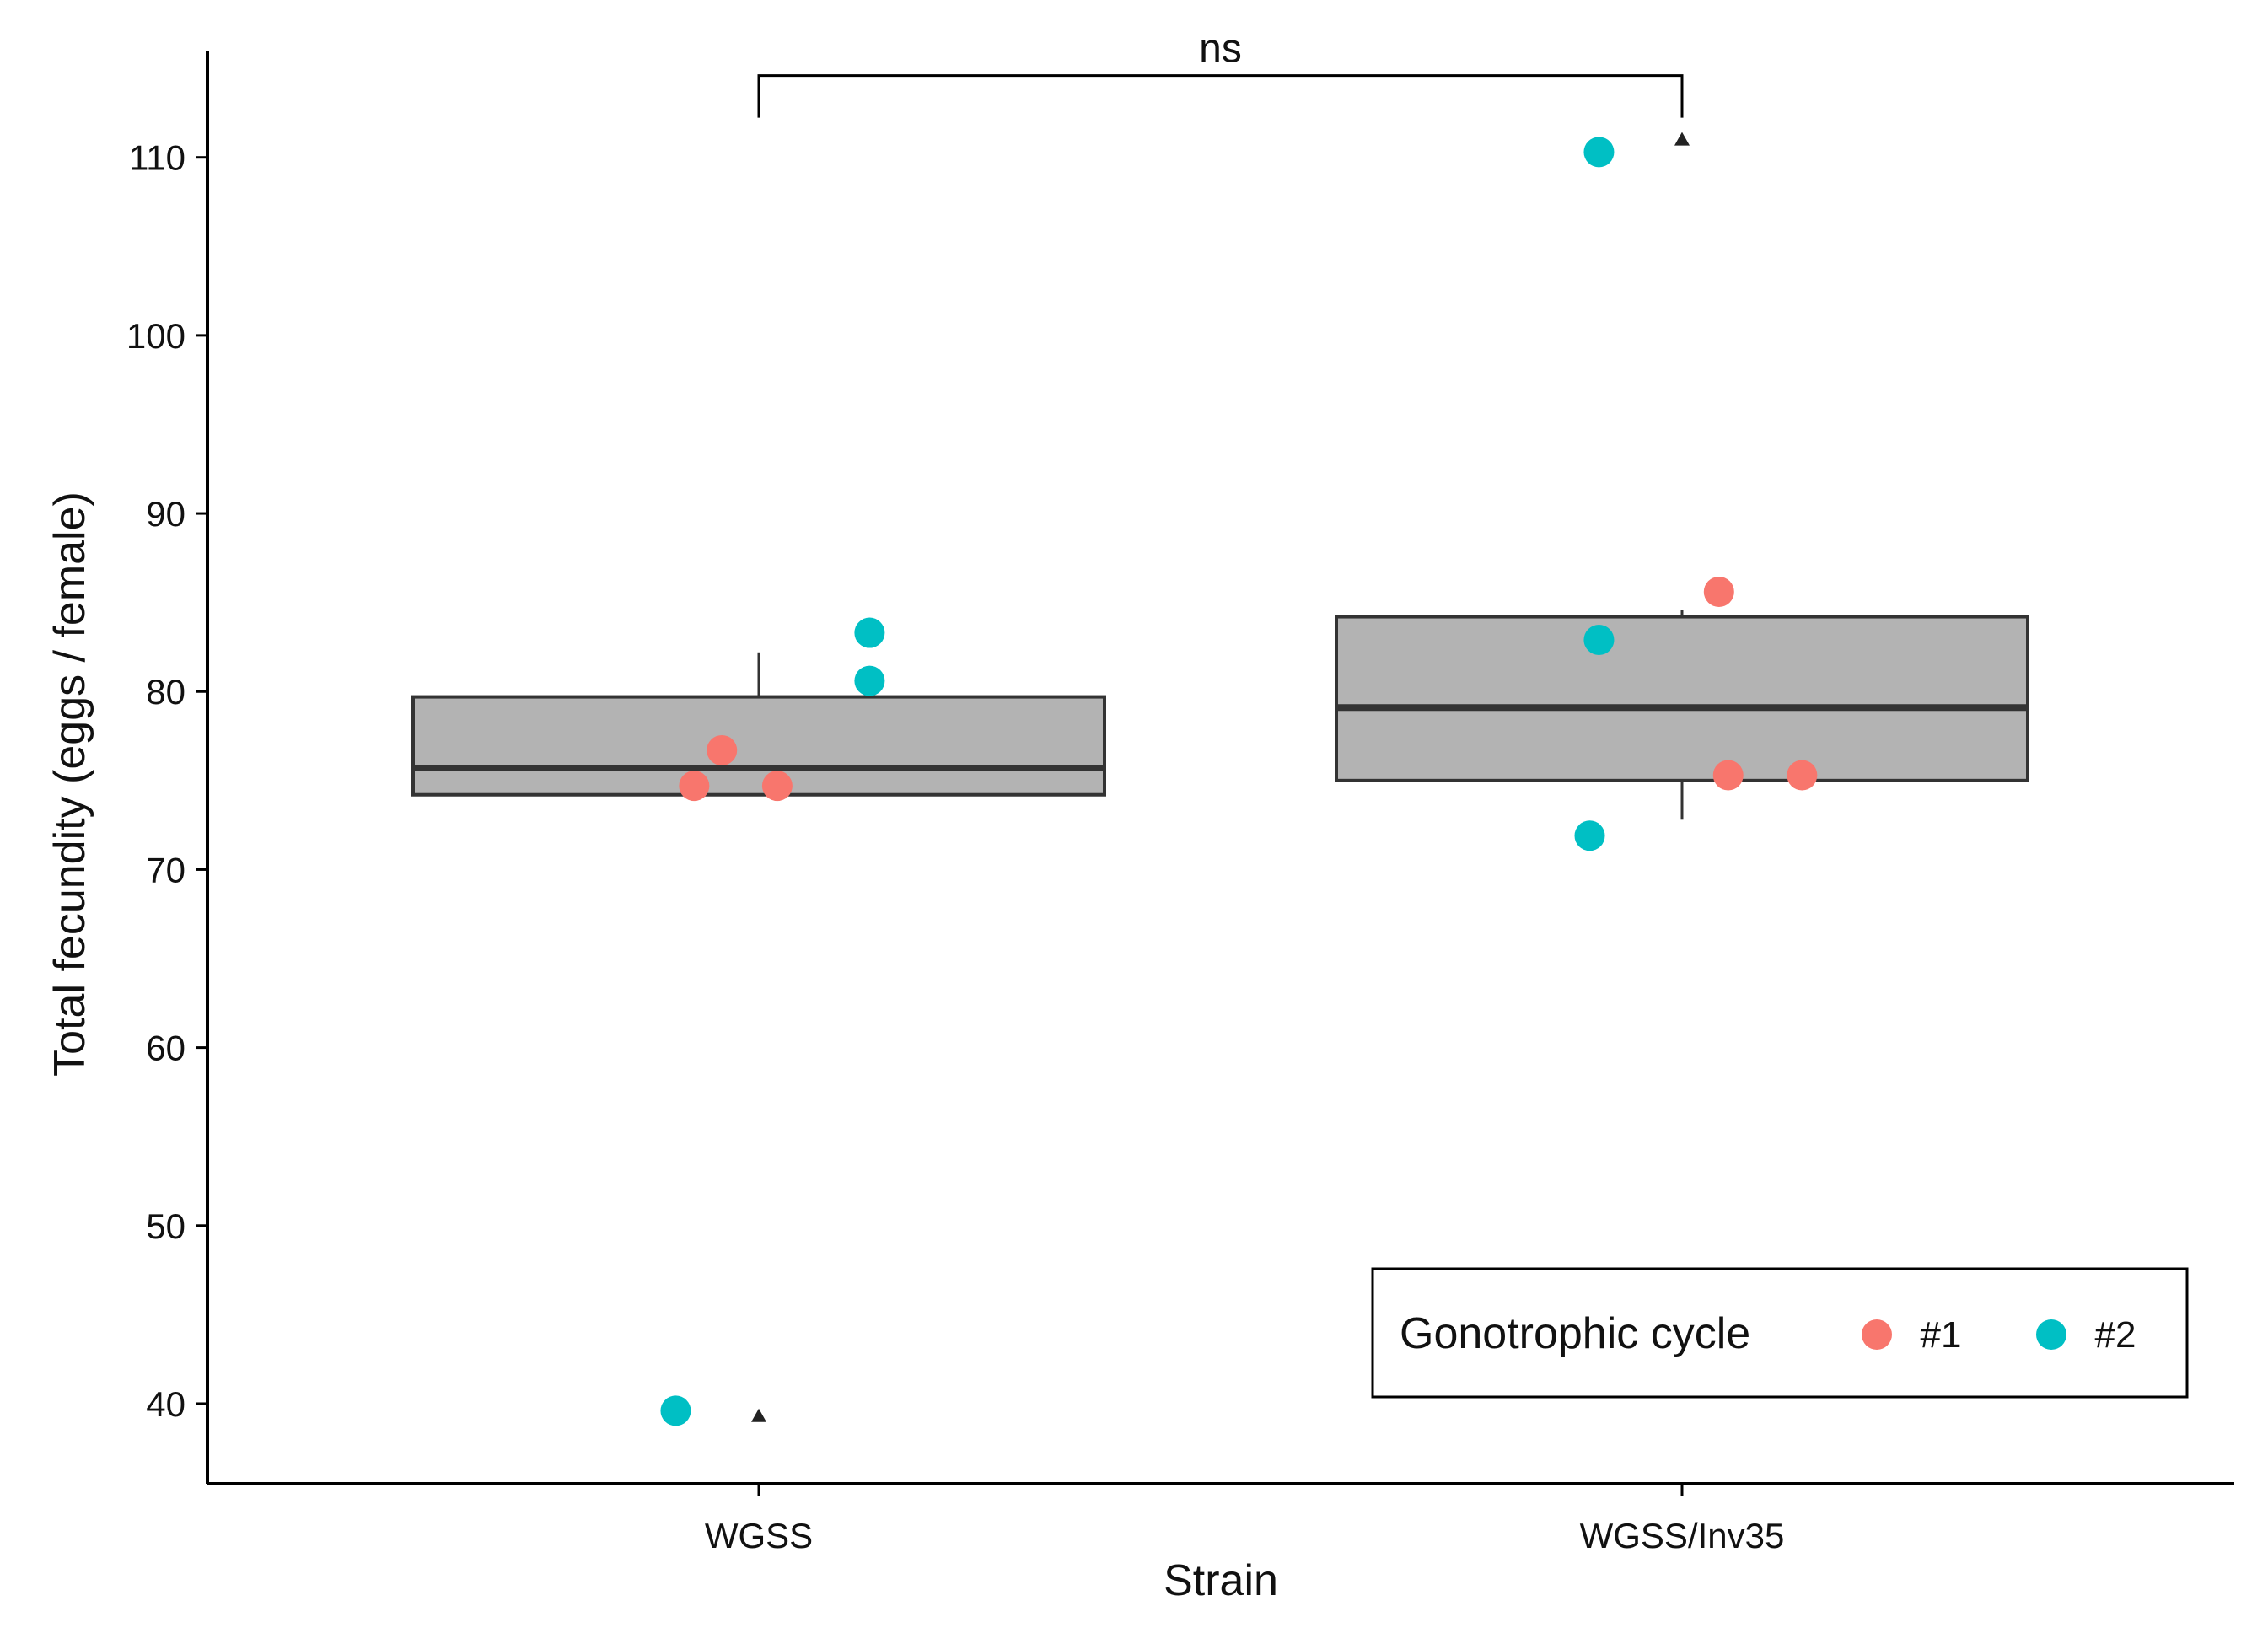  What do you see at coordinates (70, 784) in the screenshot?
I see `y-axis-title: Total fecundity (eggs / female)` at bounding box center [70, 784].